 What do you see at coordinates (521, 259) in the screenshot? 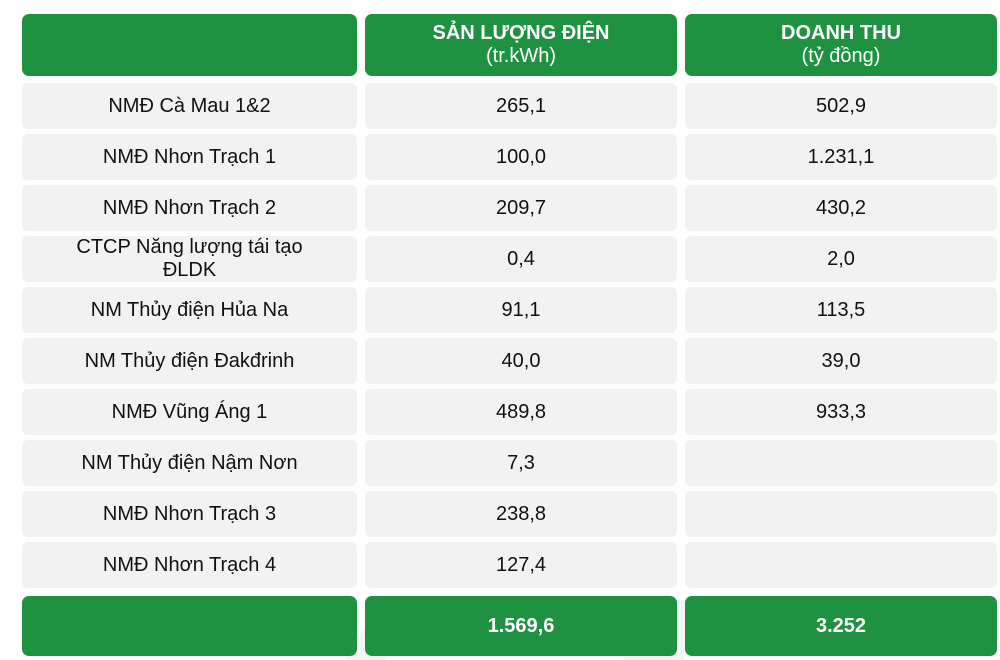
I see `output-cell: 0,4` at bounding box center [521, 259].